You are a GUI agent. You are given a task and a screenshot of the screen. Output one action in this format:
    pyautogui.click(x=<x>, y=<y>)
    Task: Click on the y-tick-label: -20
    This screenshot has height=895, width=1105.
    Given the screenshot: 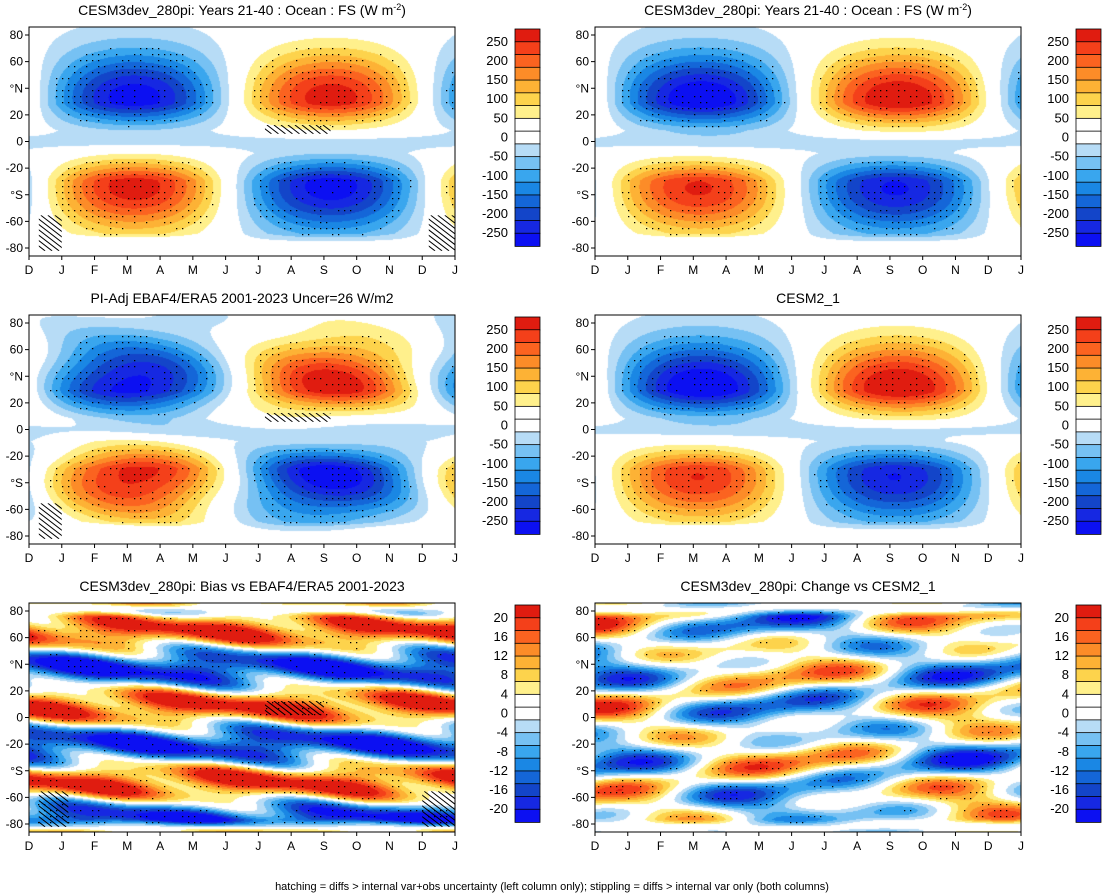 What is the action you would take?
    pyautogui.click(x=581, y=456)
    